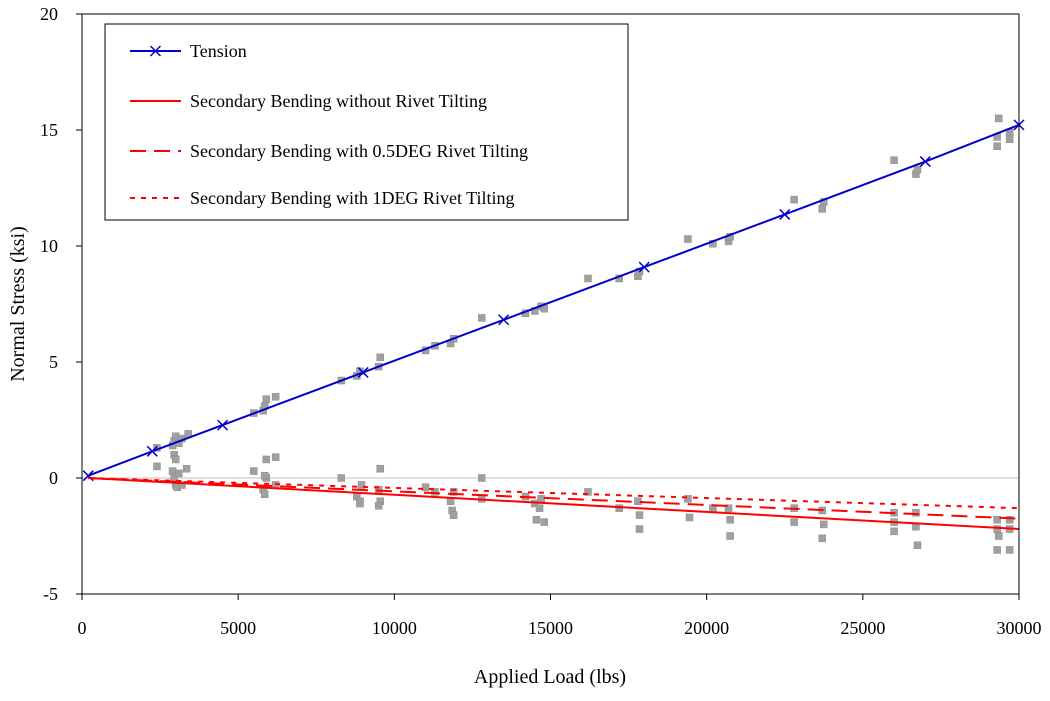 Image resolution: width=1050 pixels, height=701 pixels. What do you see at coordinates (1019, 628) in the screenshot?
I see `x-tick-label: 30000` at bounding box center [1019, 628].